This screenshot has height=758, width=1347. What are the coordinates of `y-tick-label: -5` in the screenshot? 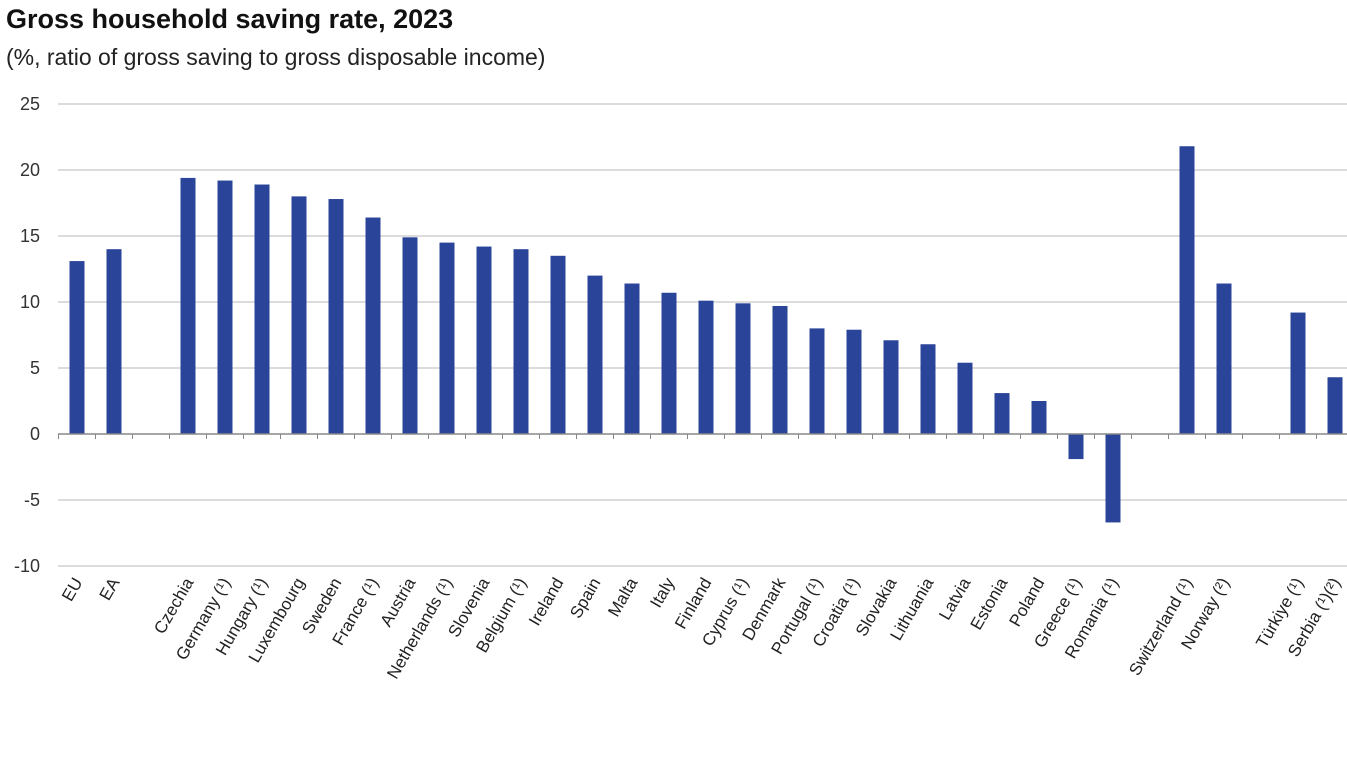 It's located at (32, 500).